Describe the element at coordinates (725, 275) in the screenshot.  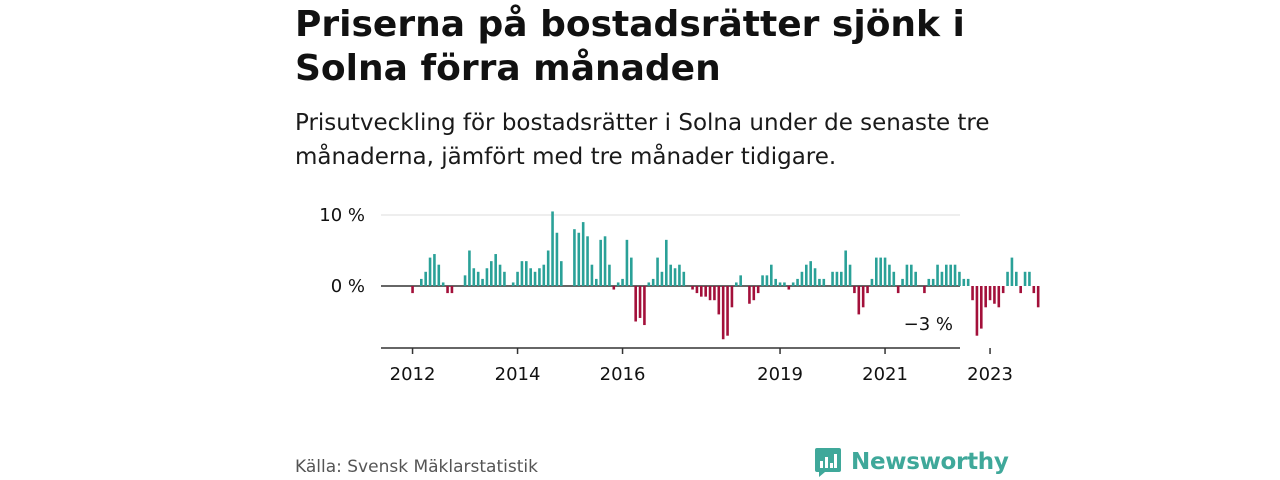
I see `bars` at that location.